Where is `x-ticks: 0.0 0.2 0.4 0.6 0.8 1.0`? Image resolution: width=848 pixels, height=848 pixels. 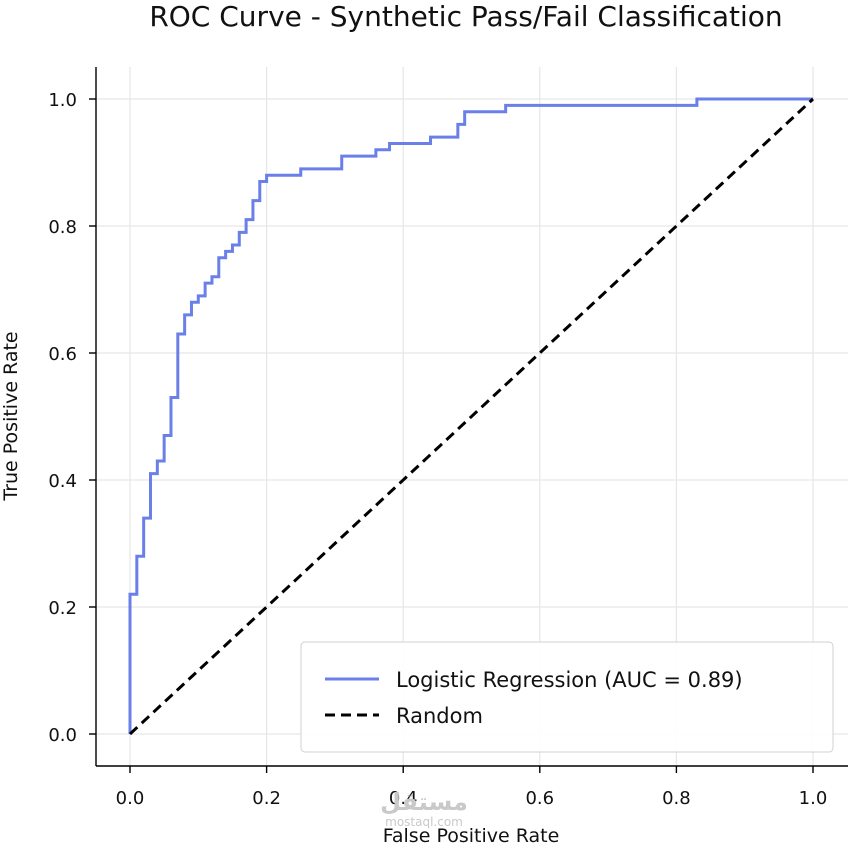
x-ticks: 0.0 0.2 0.4 0.6 0.8 1.0 is located at coordinates (472, 787).